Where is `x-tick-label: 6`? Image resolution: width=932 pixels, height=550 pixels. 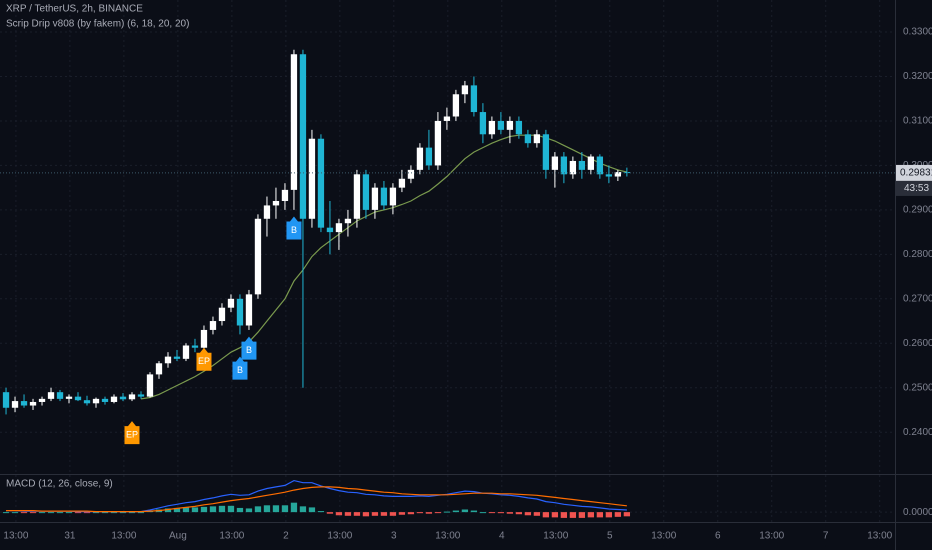 x-tick-label: 6 is located at coordinates (718, 536).